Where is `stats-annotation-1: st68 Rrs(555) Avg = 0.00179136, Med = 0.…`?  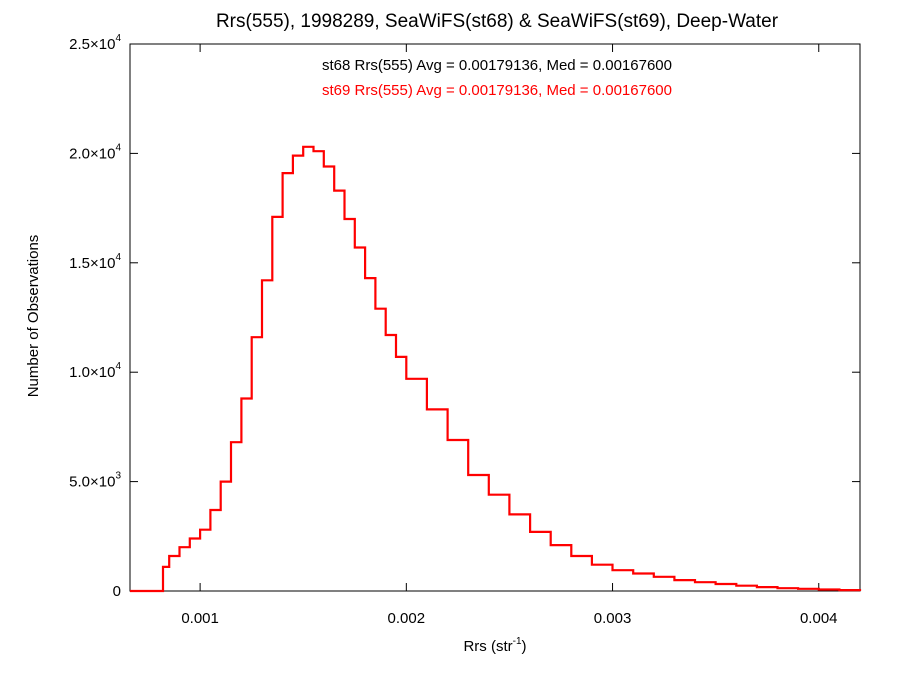 stats-annotation-1: st68 Rrs(555) Avg = 0.00179136, Med = 0.… is located at coordinates (497, 65).